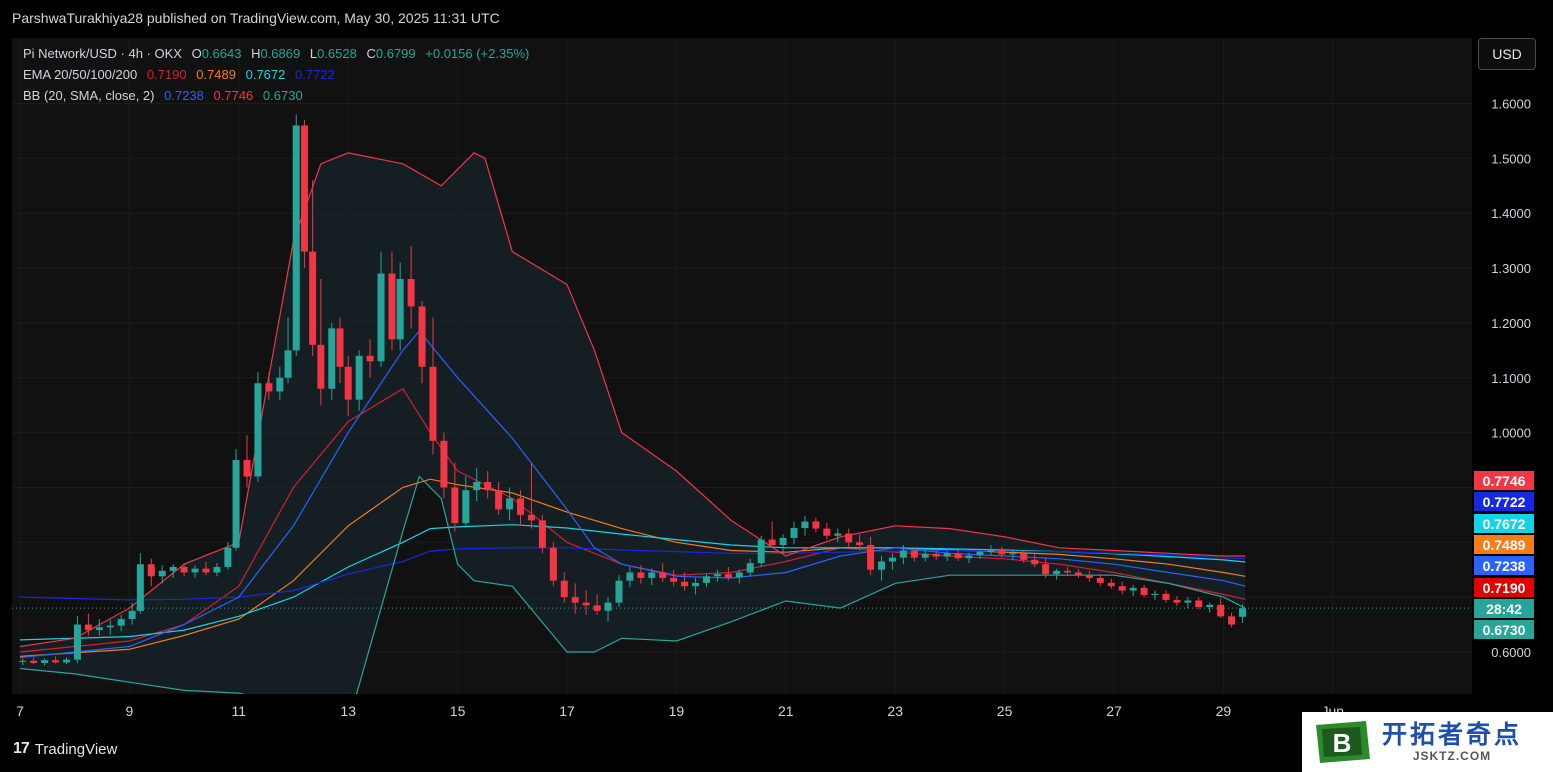 This screenshot has width=1553, height=772. What do you see at coordinates (458, 711) in the screenshot?
I see `x-tick-label: 15` at bounding box center [458, 711].